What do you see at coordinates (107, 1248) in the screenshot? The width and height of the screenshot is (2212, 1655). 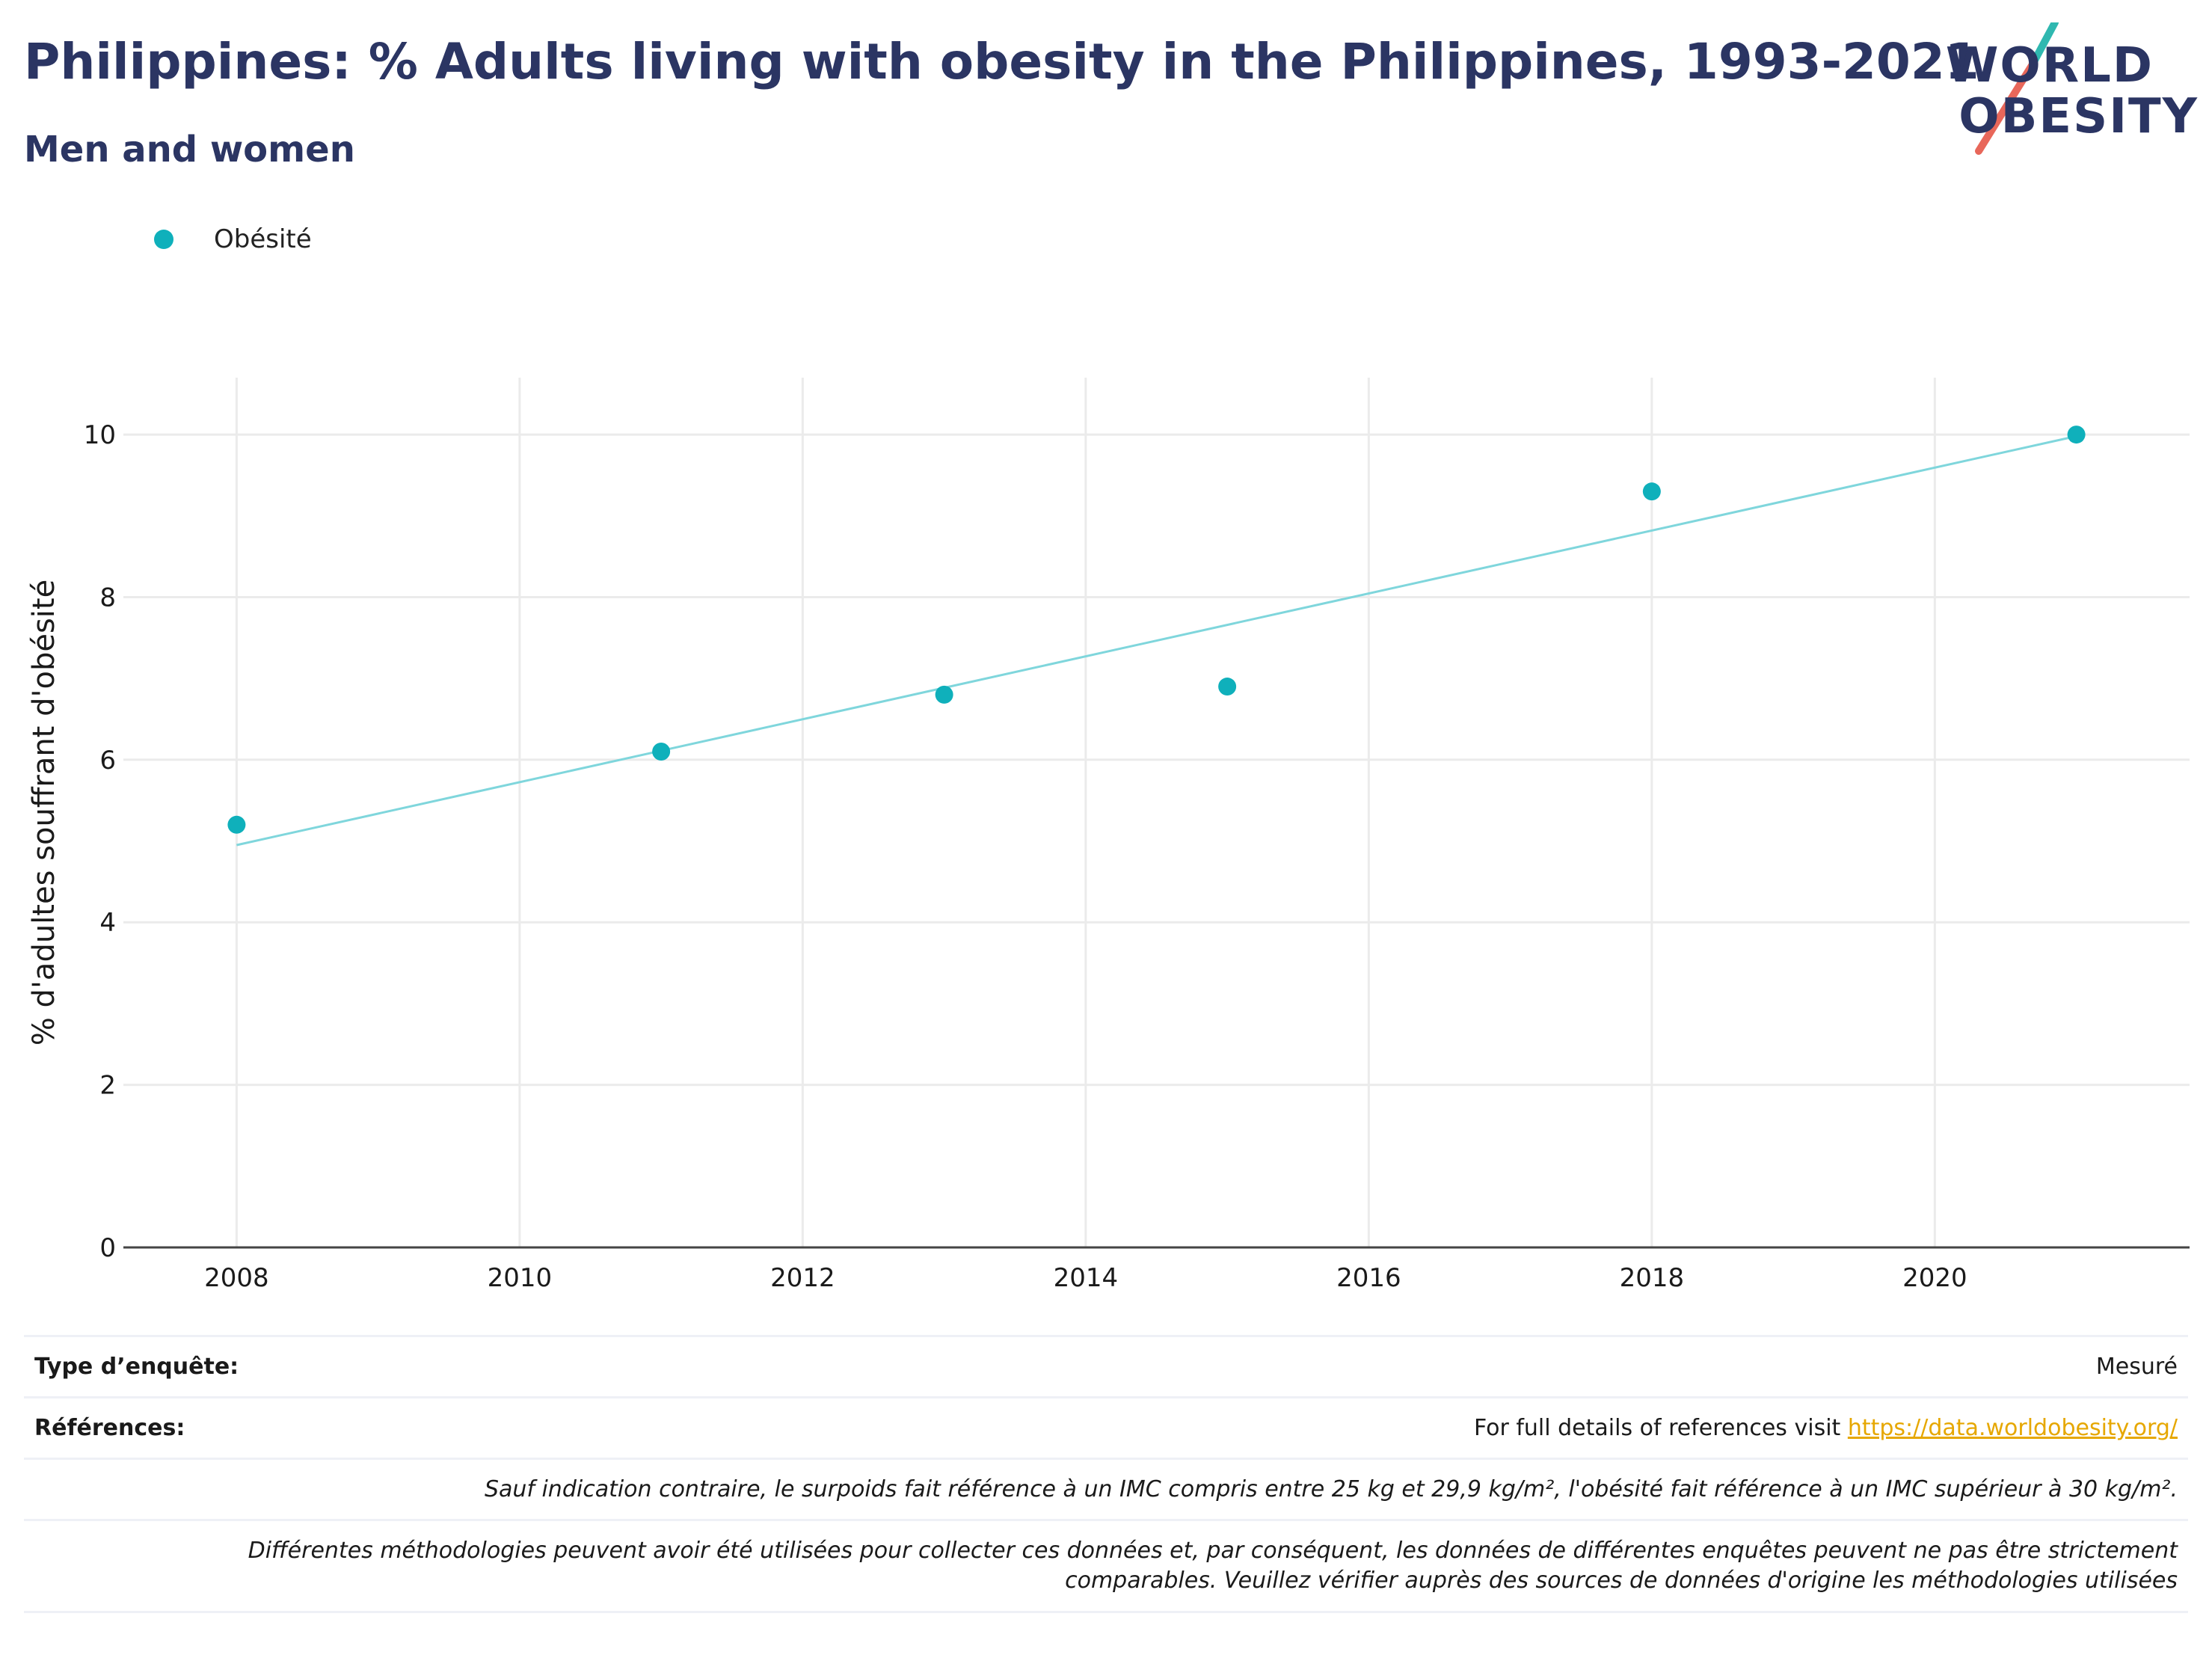 I see `y-tick-label: 0` at bounding box center [107, 1248].